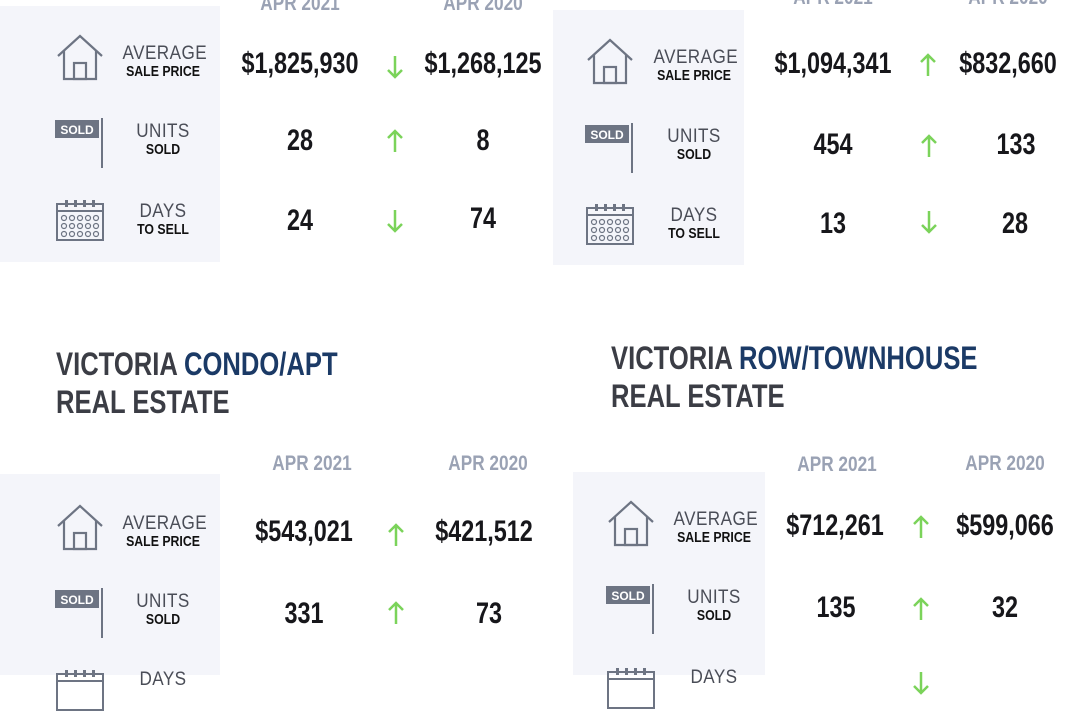 The image size is (1080, 722). Describe the element at coordinates (300, 220) in the screenshot. I see `value-current: 24` at that location.